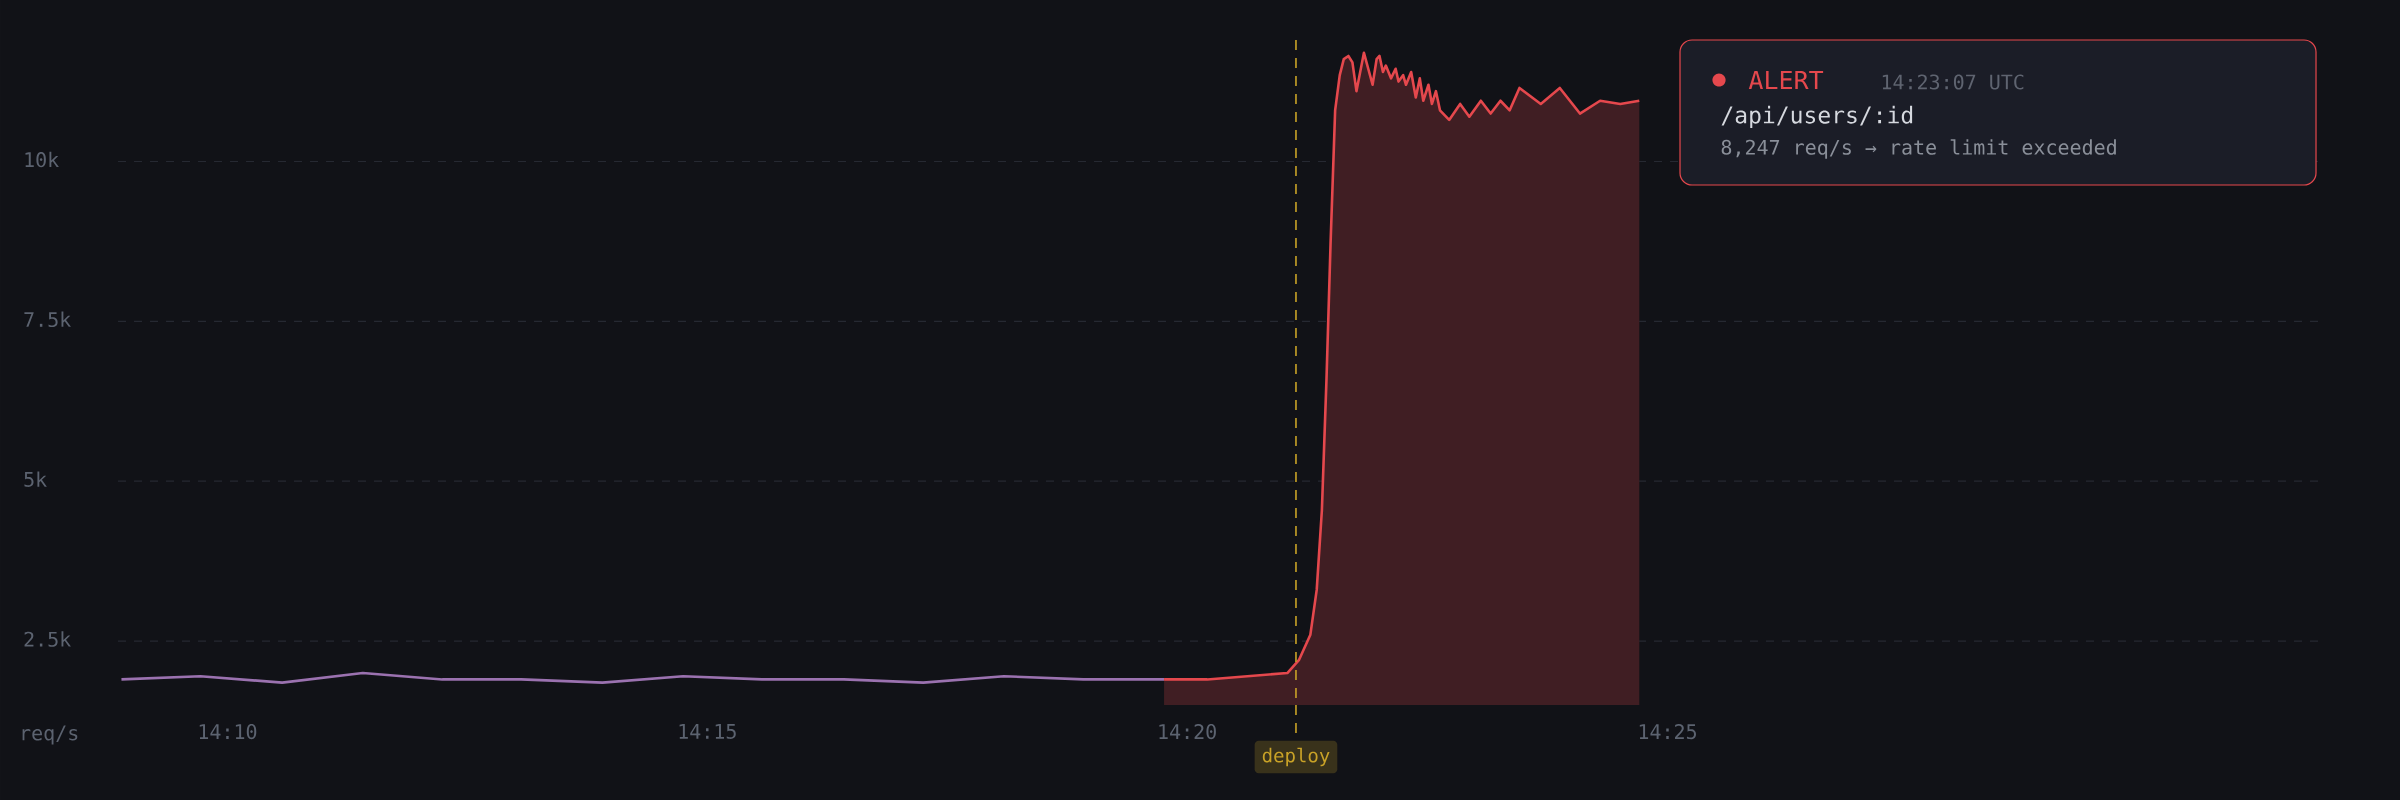  Describe the element at coordinates (47, 639) in the screenshot. I see `y-tick-label: 2.5k` at that location.